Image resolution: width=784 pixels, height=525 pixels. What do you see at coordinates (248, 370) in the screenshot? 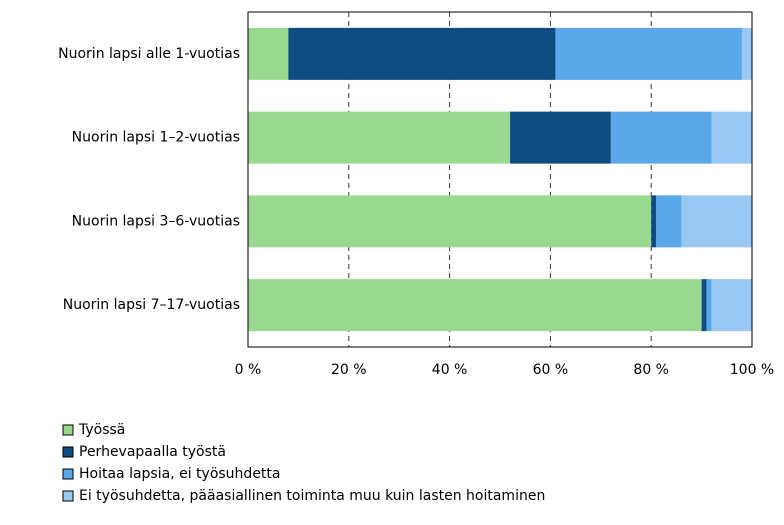
I see `x-tick-label: 0 %` at bounding box center [248, 370].